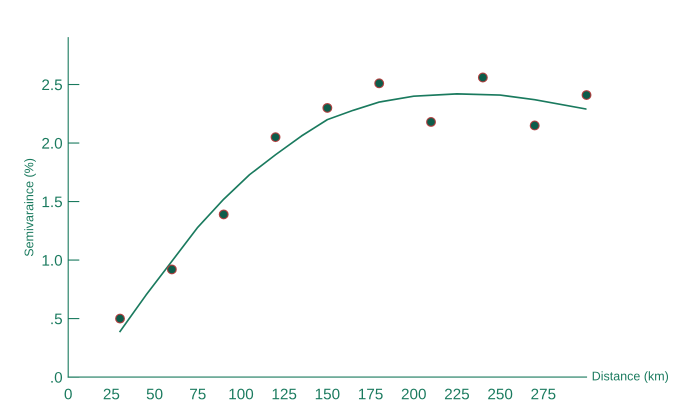 The image size is (682, 419). What do you see at coordinates (52, 143) in the screenshot?
I see `y-tick-label: 2.0` at bounding box center [52, 143].